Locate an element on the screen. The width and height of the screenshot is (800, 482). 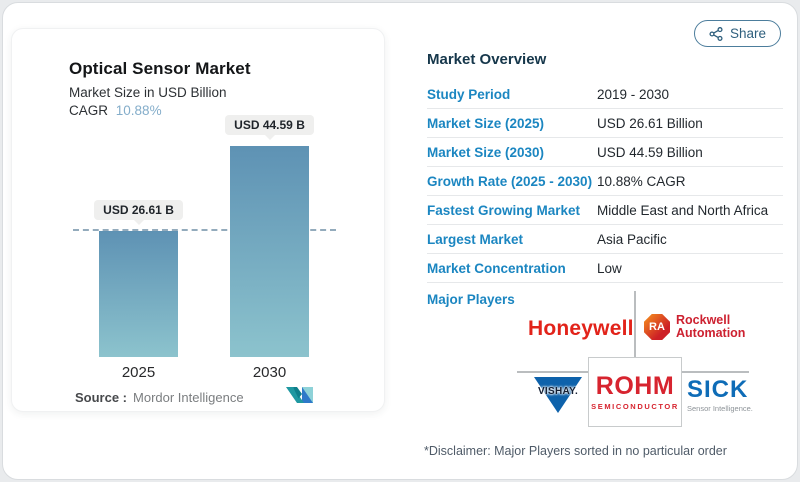
vishay-logo: VISHAY. is located at coordinates (558, 395).